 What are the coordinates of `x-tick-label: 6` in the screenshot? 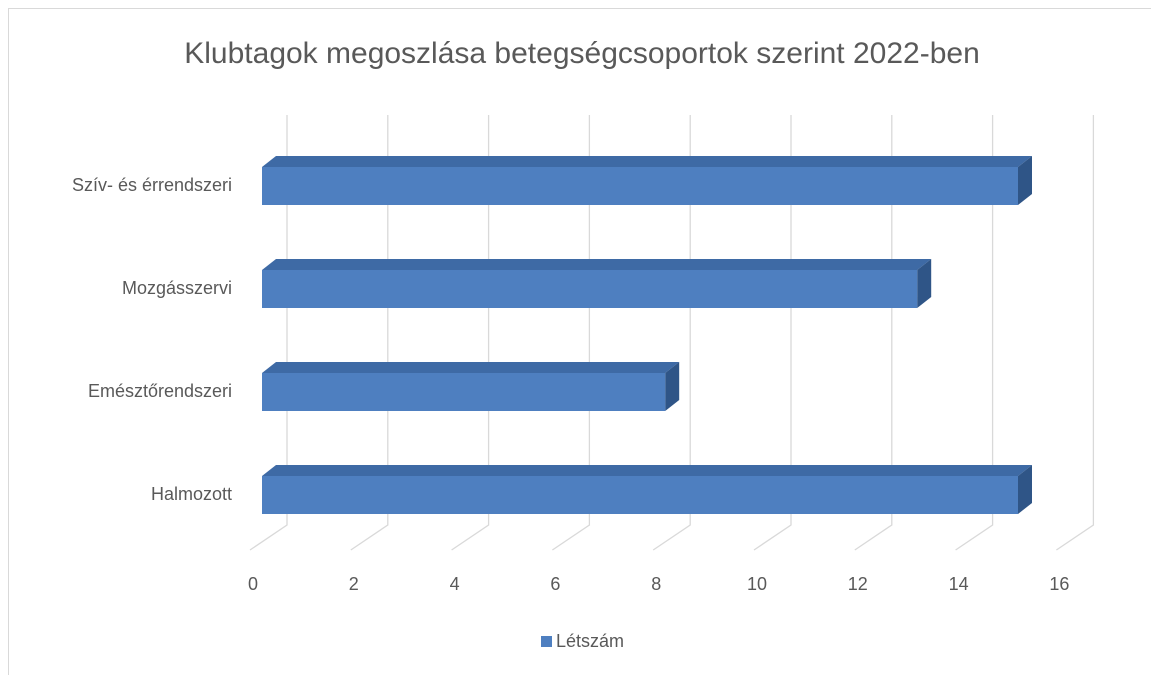 It's located at (555, 584).